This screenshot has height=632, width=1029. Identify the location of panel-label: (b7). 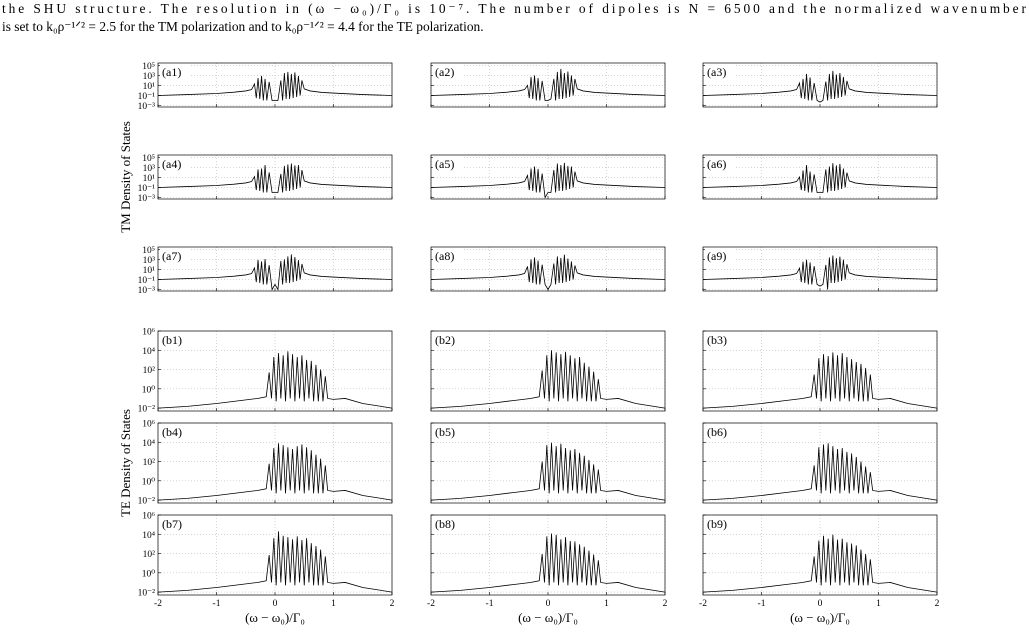
(172, 524).